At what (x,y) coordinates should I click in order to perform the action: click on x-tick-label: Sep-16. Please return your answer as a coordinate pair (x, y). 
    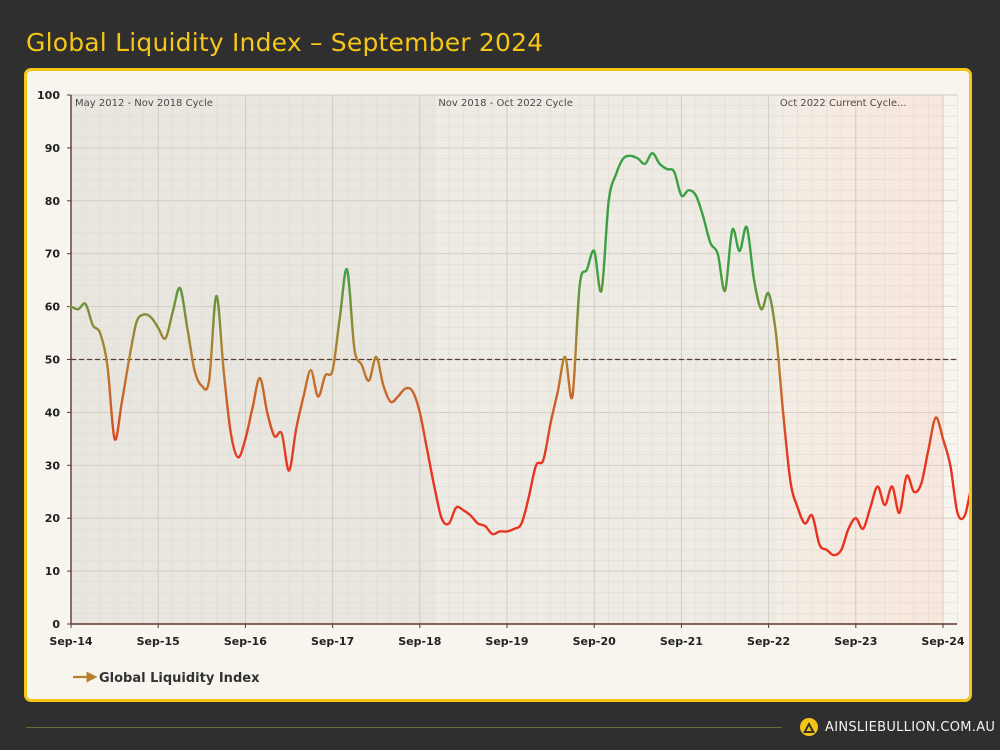
    Looking at the image, I should click on (245, 641).